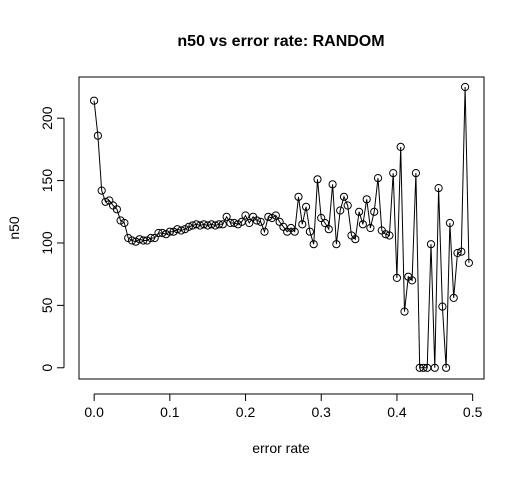  I want to click on x-tick-label: 0.2, so click(246, 412).